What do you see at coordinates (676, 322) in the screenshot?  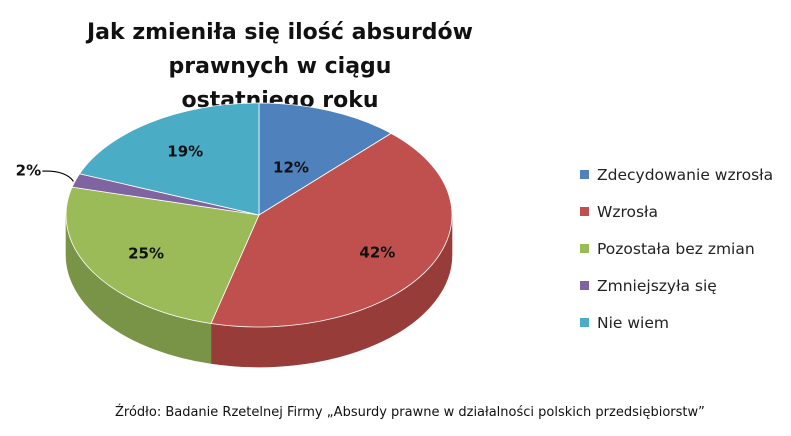 I see `legend-item-nie-wiem: Nie wiem` at bounding box center [676, 322].